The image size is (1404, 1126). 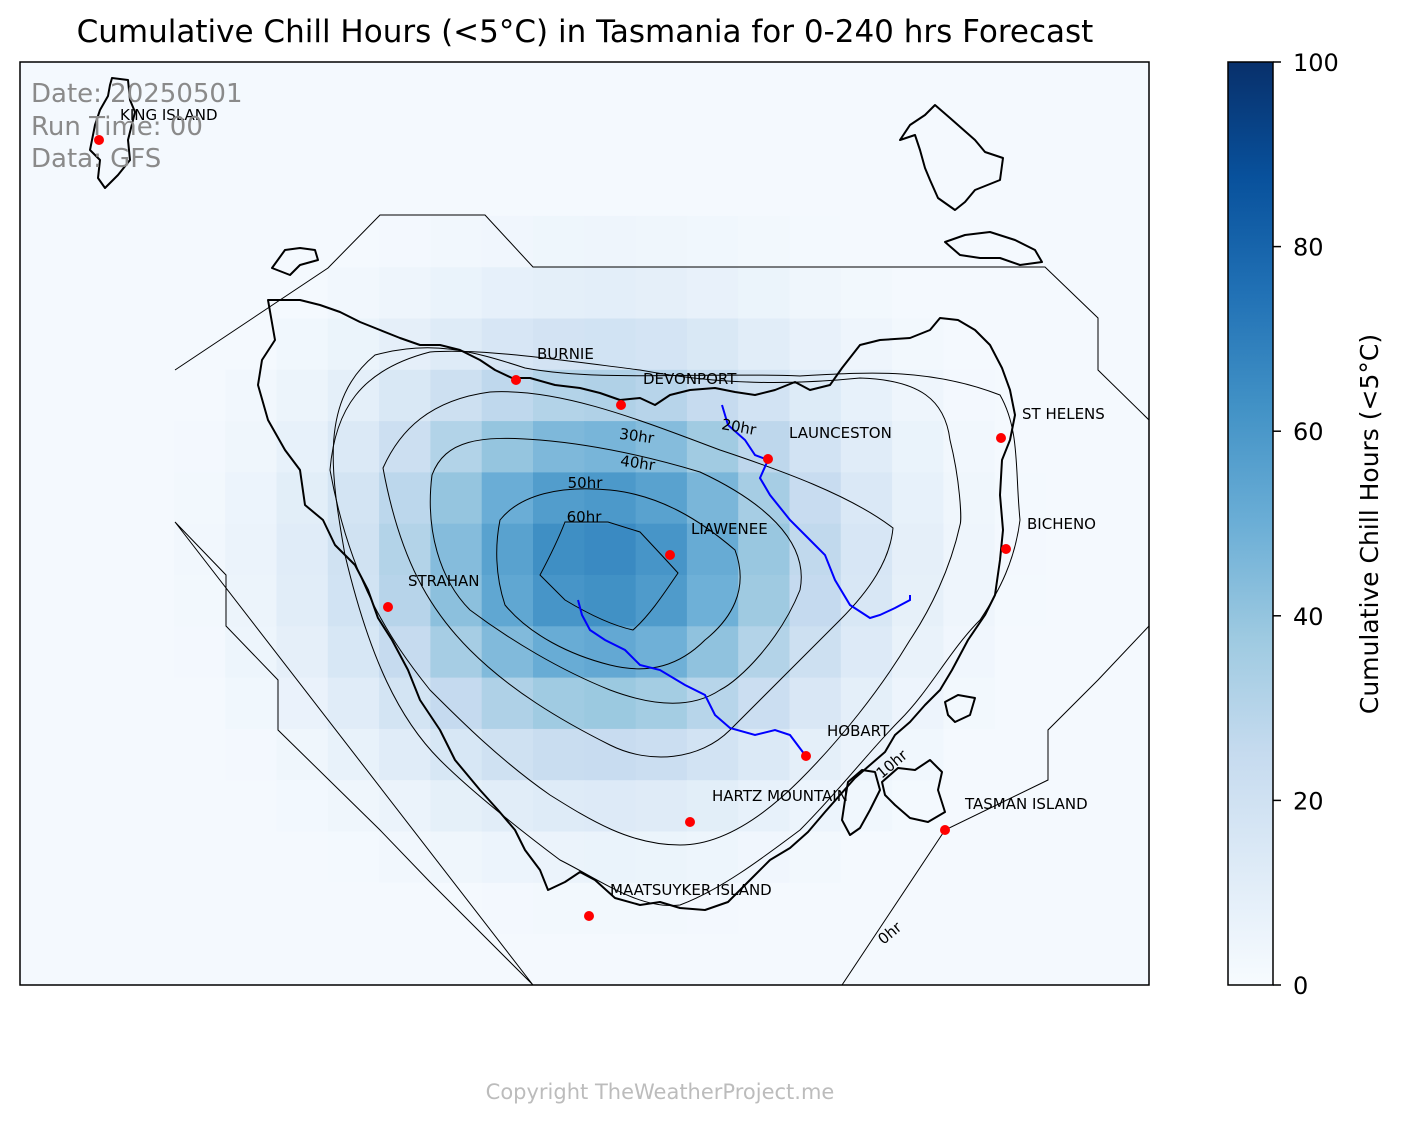 I want to click on colorbar-gradient, so click(x=1250, y=523).